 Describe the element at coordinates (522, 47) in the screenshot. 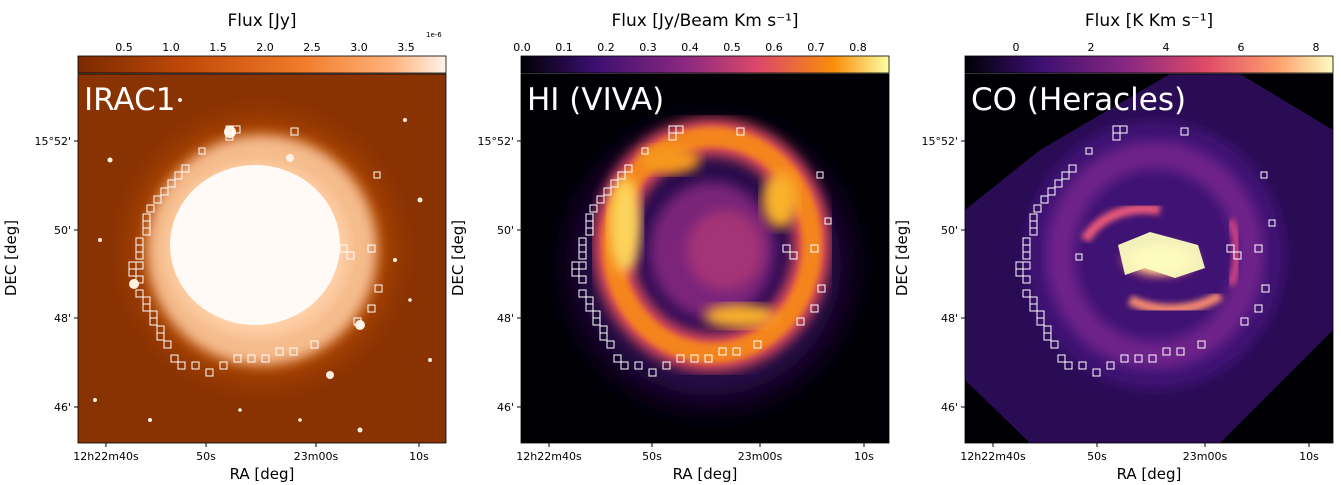

I see `colorbar-tick: 0.0` at that location.